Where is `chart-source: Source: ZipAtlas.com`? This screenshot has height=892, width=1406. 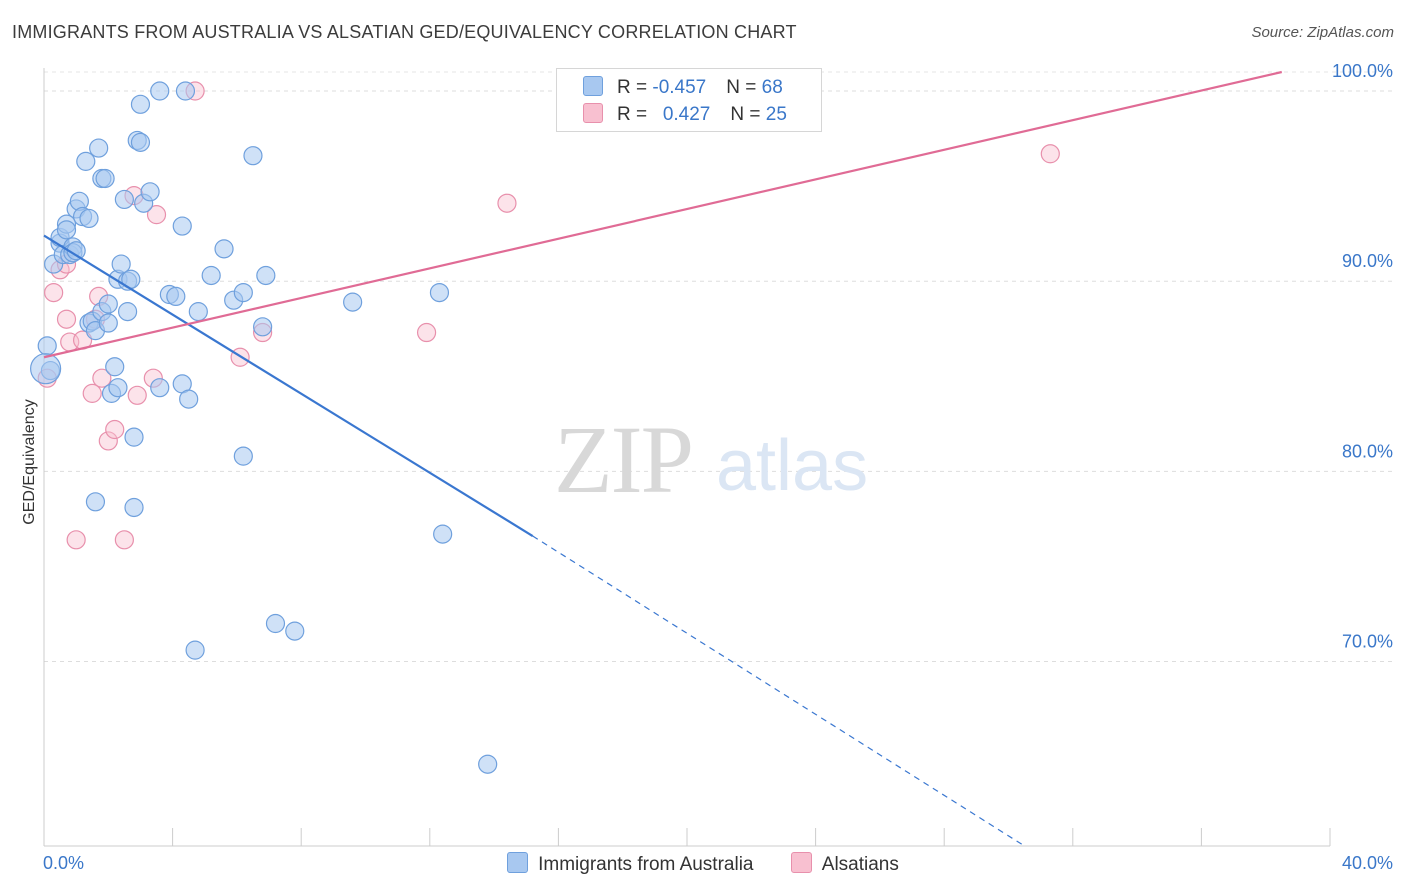
chart-source: Source: ZipAtlas.com is located at coordinates (1322, 32).